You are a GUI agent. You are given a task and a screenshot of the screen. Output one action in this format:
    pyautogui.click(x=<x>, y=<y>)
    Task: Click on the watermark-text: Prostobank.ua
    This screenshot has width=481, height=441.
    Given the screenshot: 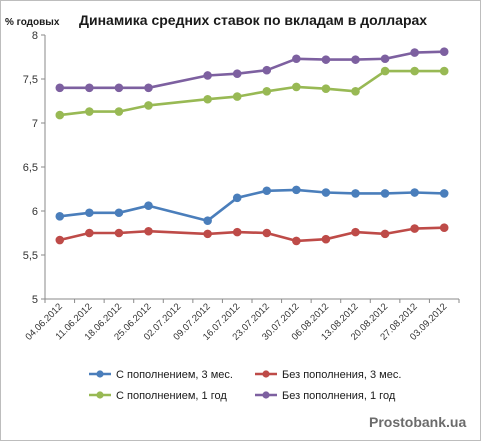 What is the action you would take?
    pyautogui.click(x=417, y=422)
    